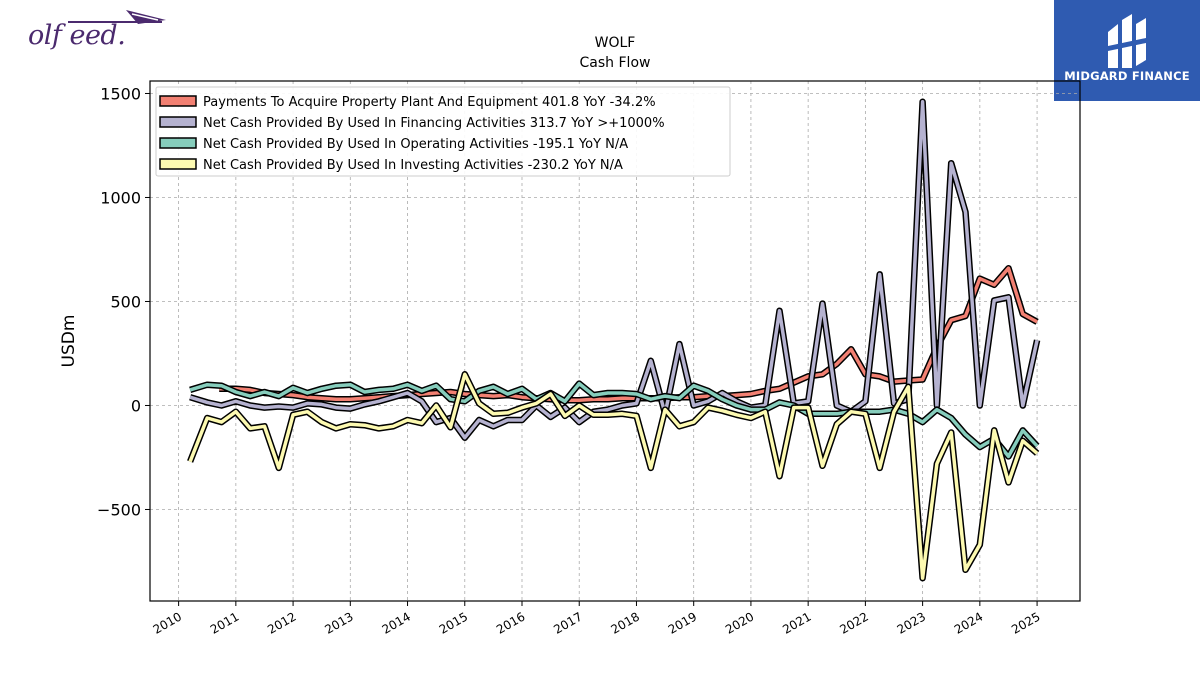  What do you see at coordinates (1127, 41) in the screenshot?
I see `brand-logo-icon` at bounding box center [1127, 41].